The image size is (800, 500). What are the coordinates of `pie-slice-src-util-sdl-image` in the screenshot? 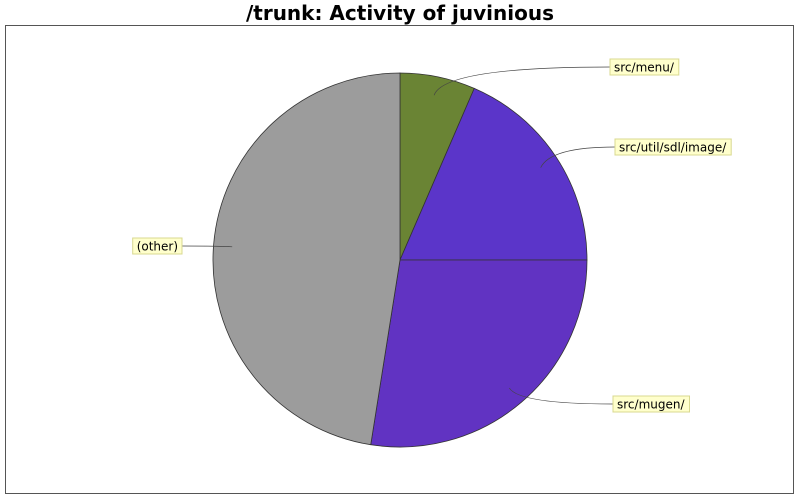 It's located at (493, 174).